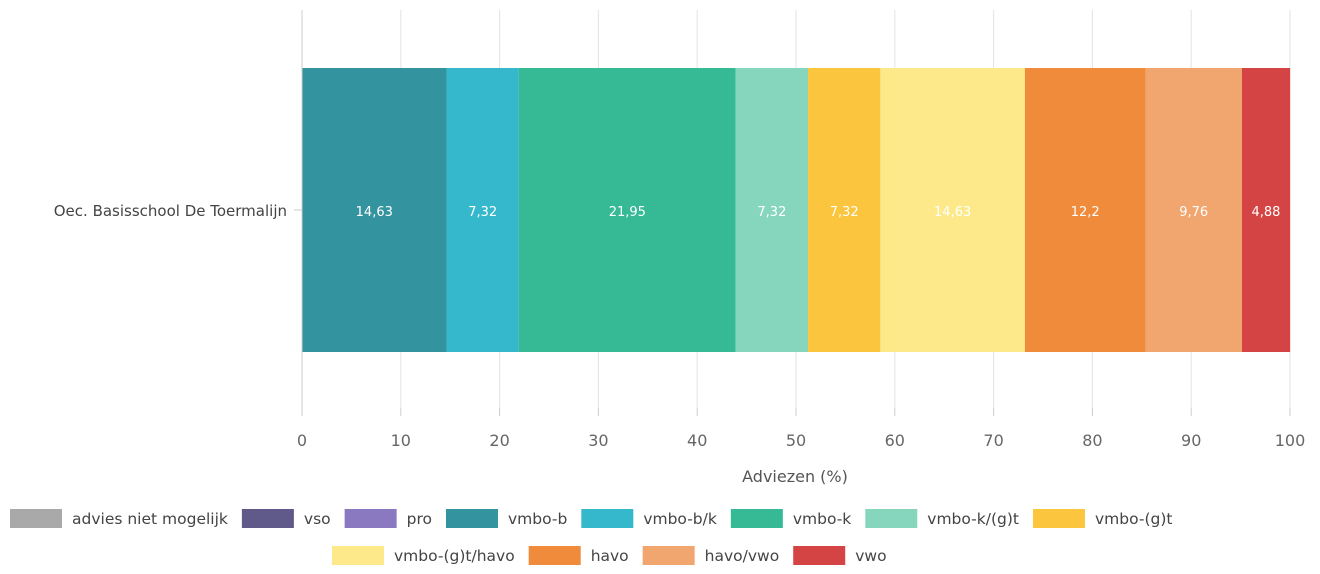 The width and height of the screenshot is (1320, 574). I want to click on data-label: 12,2, so click(1085, 212).